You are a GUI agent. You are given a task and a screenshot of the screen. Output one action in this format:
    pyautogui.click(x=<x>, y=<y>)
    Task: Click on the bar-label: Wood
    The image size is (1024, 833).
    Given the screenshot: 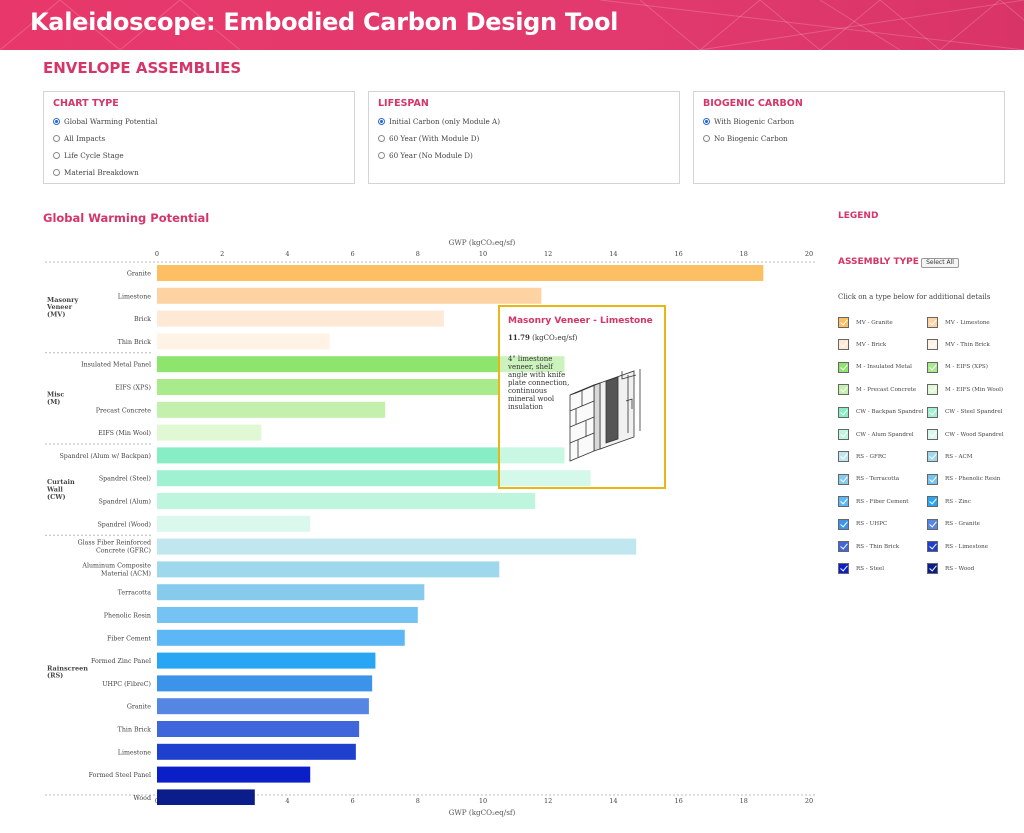 What is the action you would take?
    pyautogui.click(x=142, y=798)
    